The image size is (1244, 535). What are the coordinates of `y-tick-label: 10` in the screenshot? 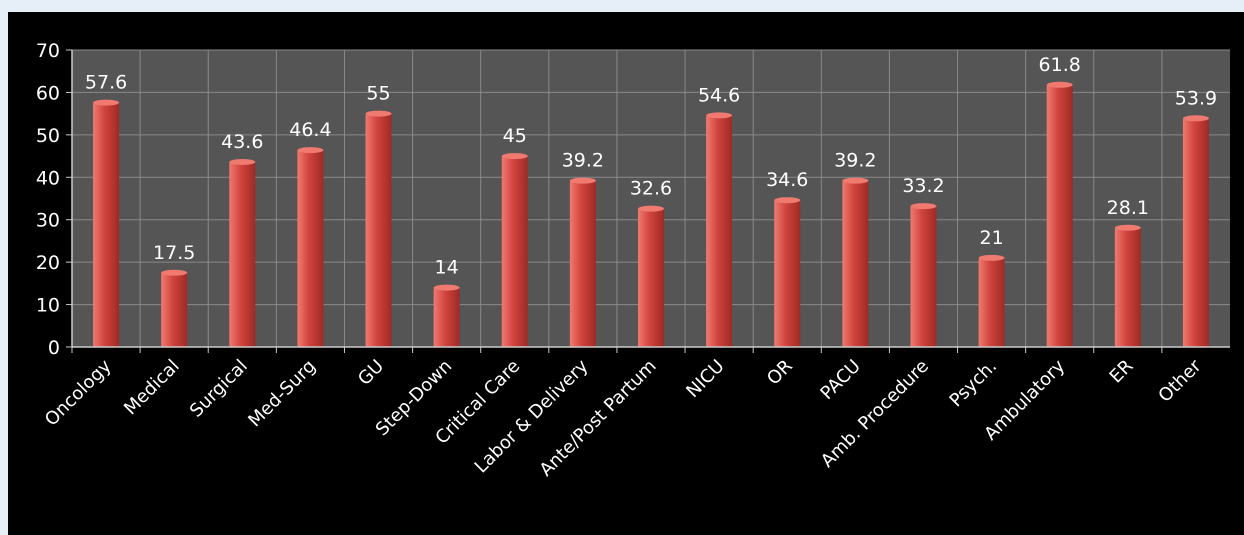 It's located at (48, 306).